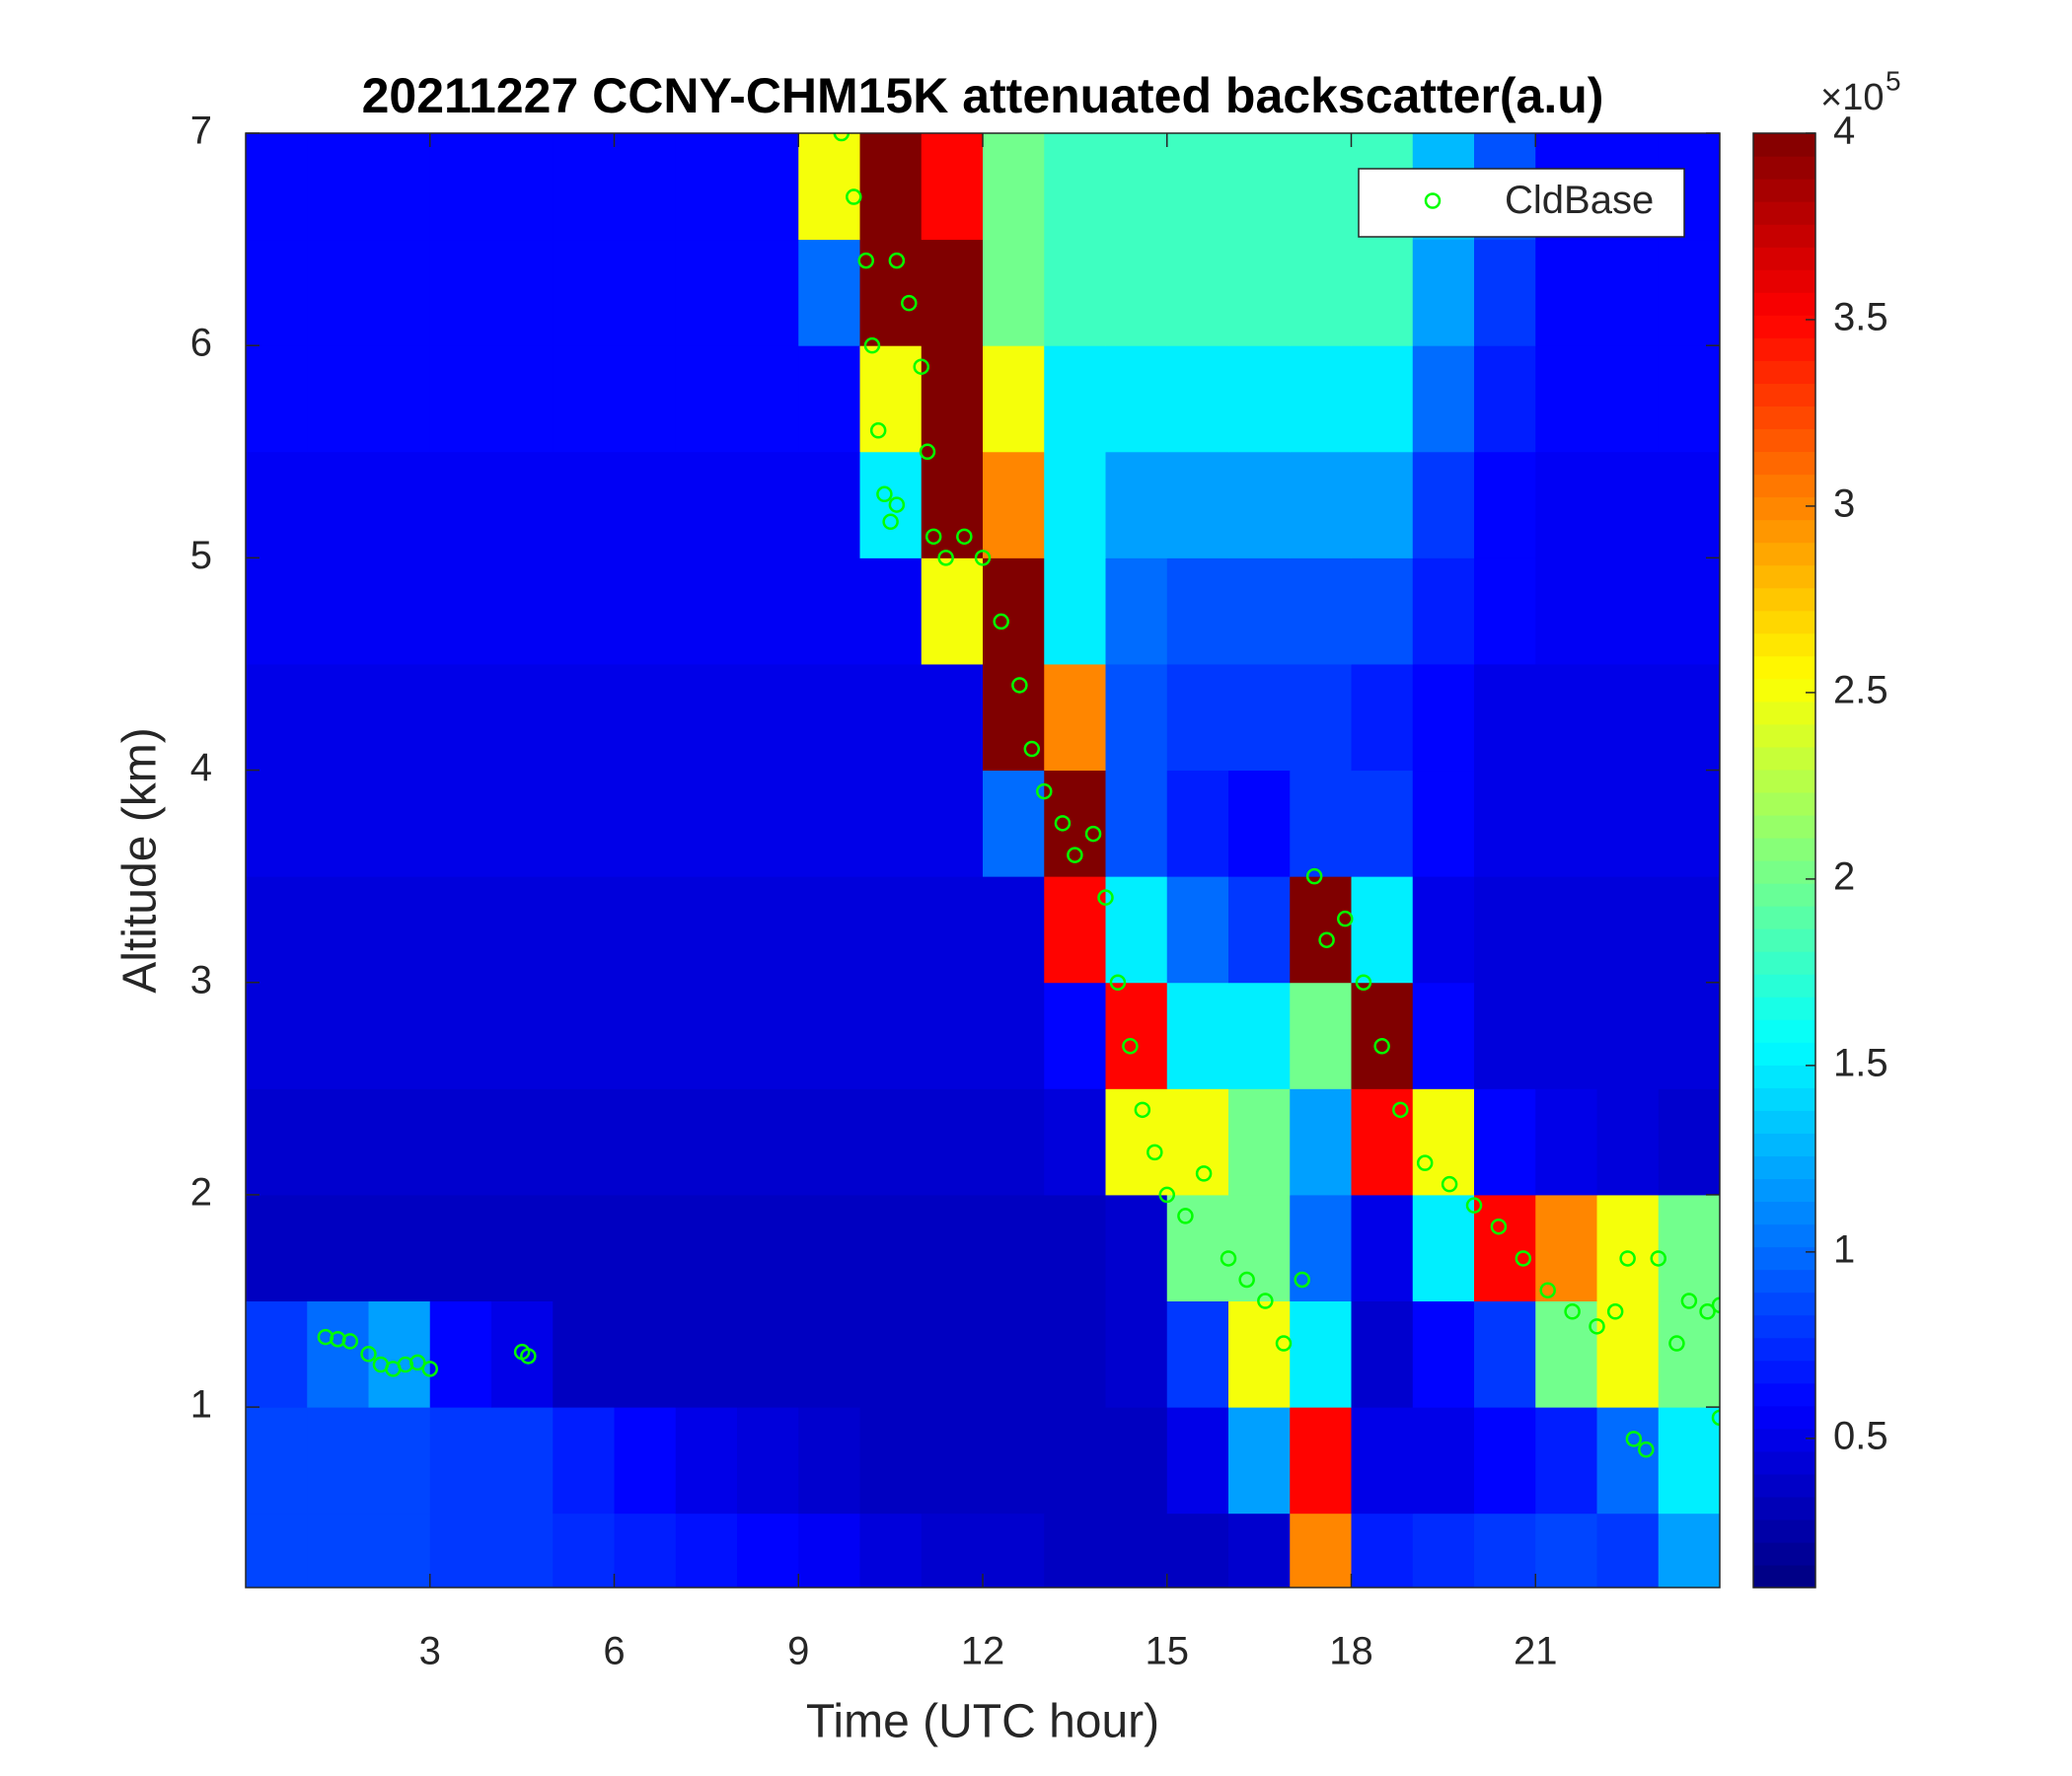 The width and height of the screenshot is (2072, 1776). What do you see at coordinates (1351, 1652) in the screenshot?
I see `x-tick-label: 18` at bounding box center [1351, 1652].